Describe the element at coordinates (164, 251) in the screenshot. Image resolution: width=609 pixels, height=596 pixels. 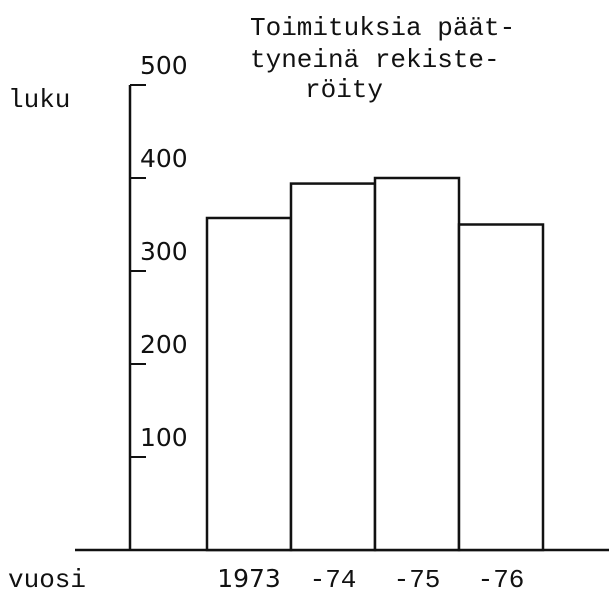
I see `y-tick-label: 300` at that location.